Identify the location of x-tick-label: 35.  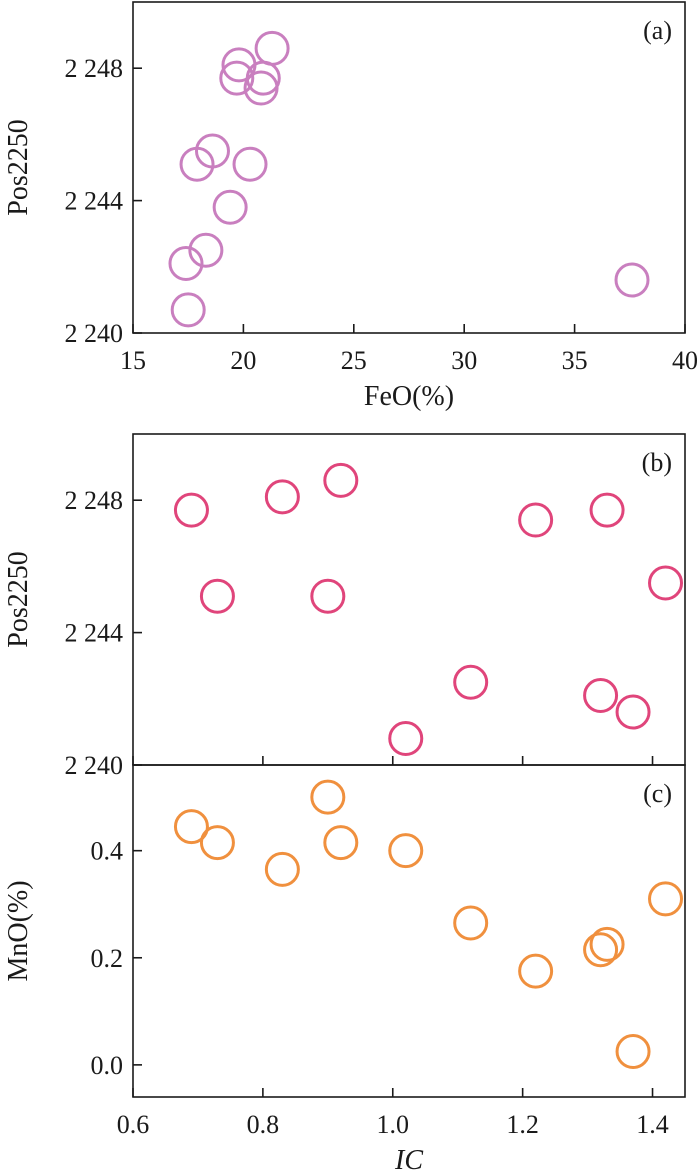
(575, 360).